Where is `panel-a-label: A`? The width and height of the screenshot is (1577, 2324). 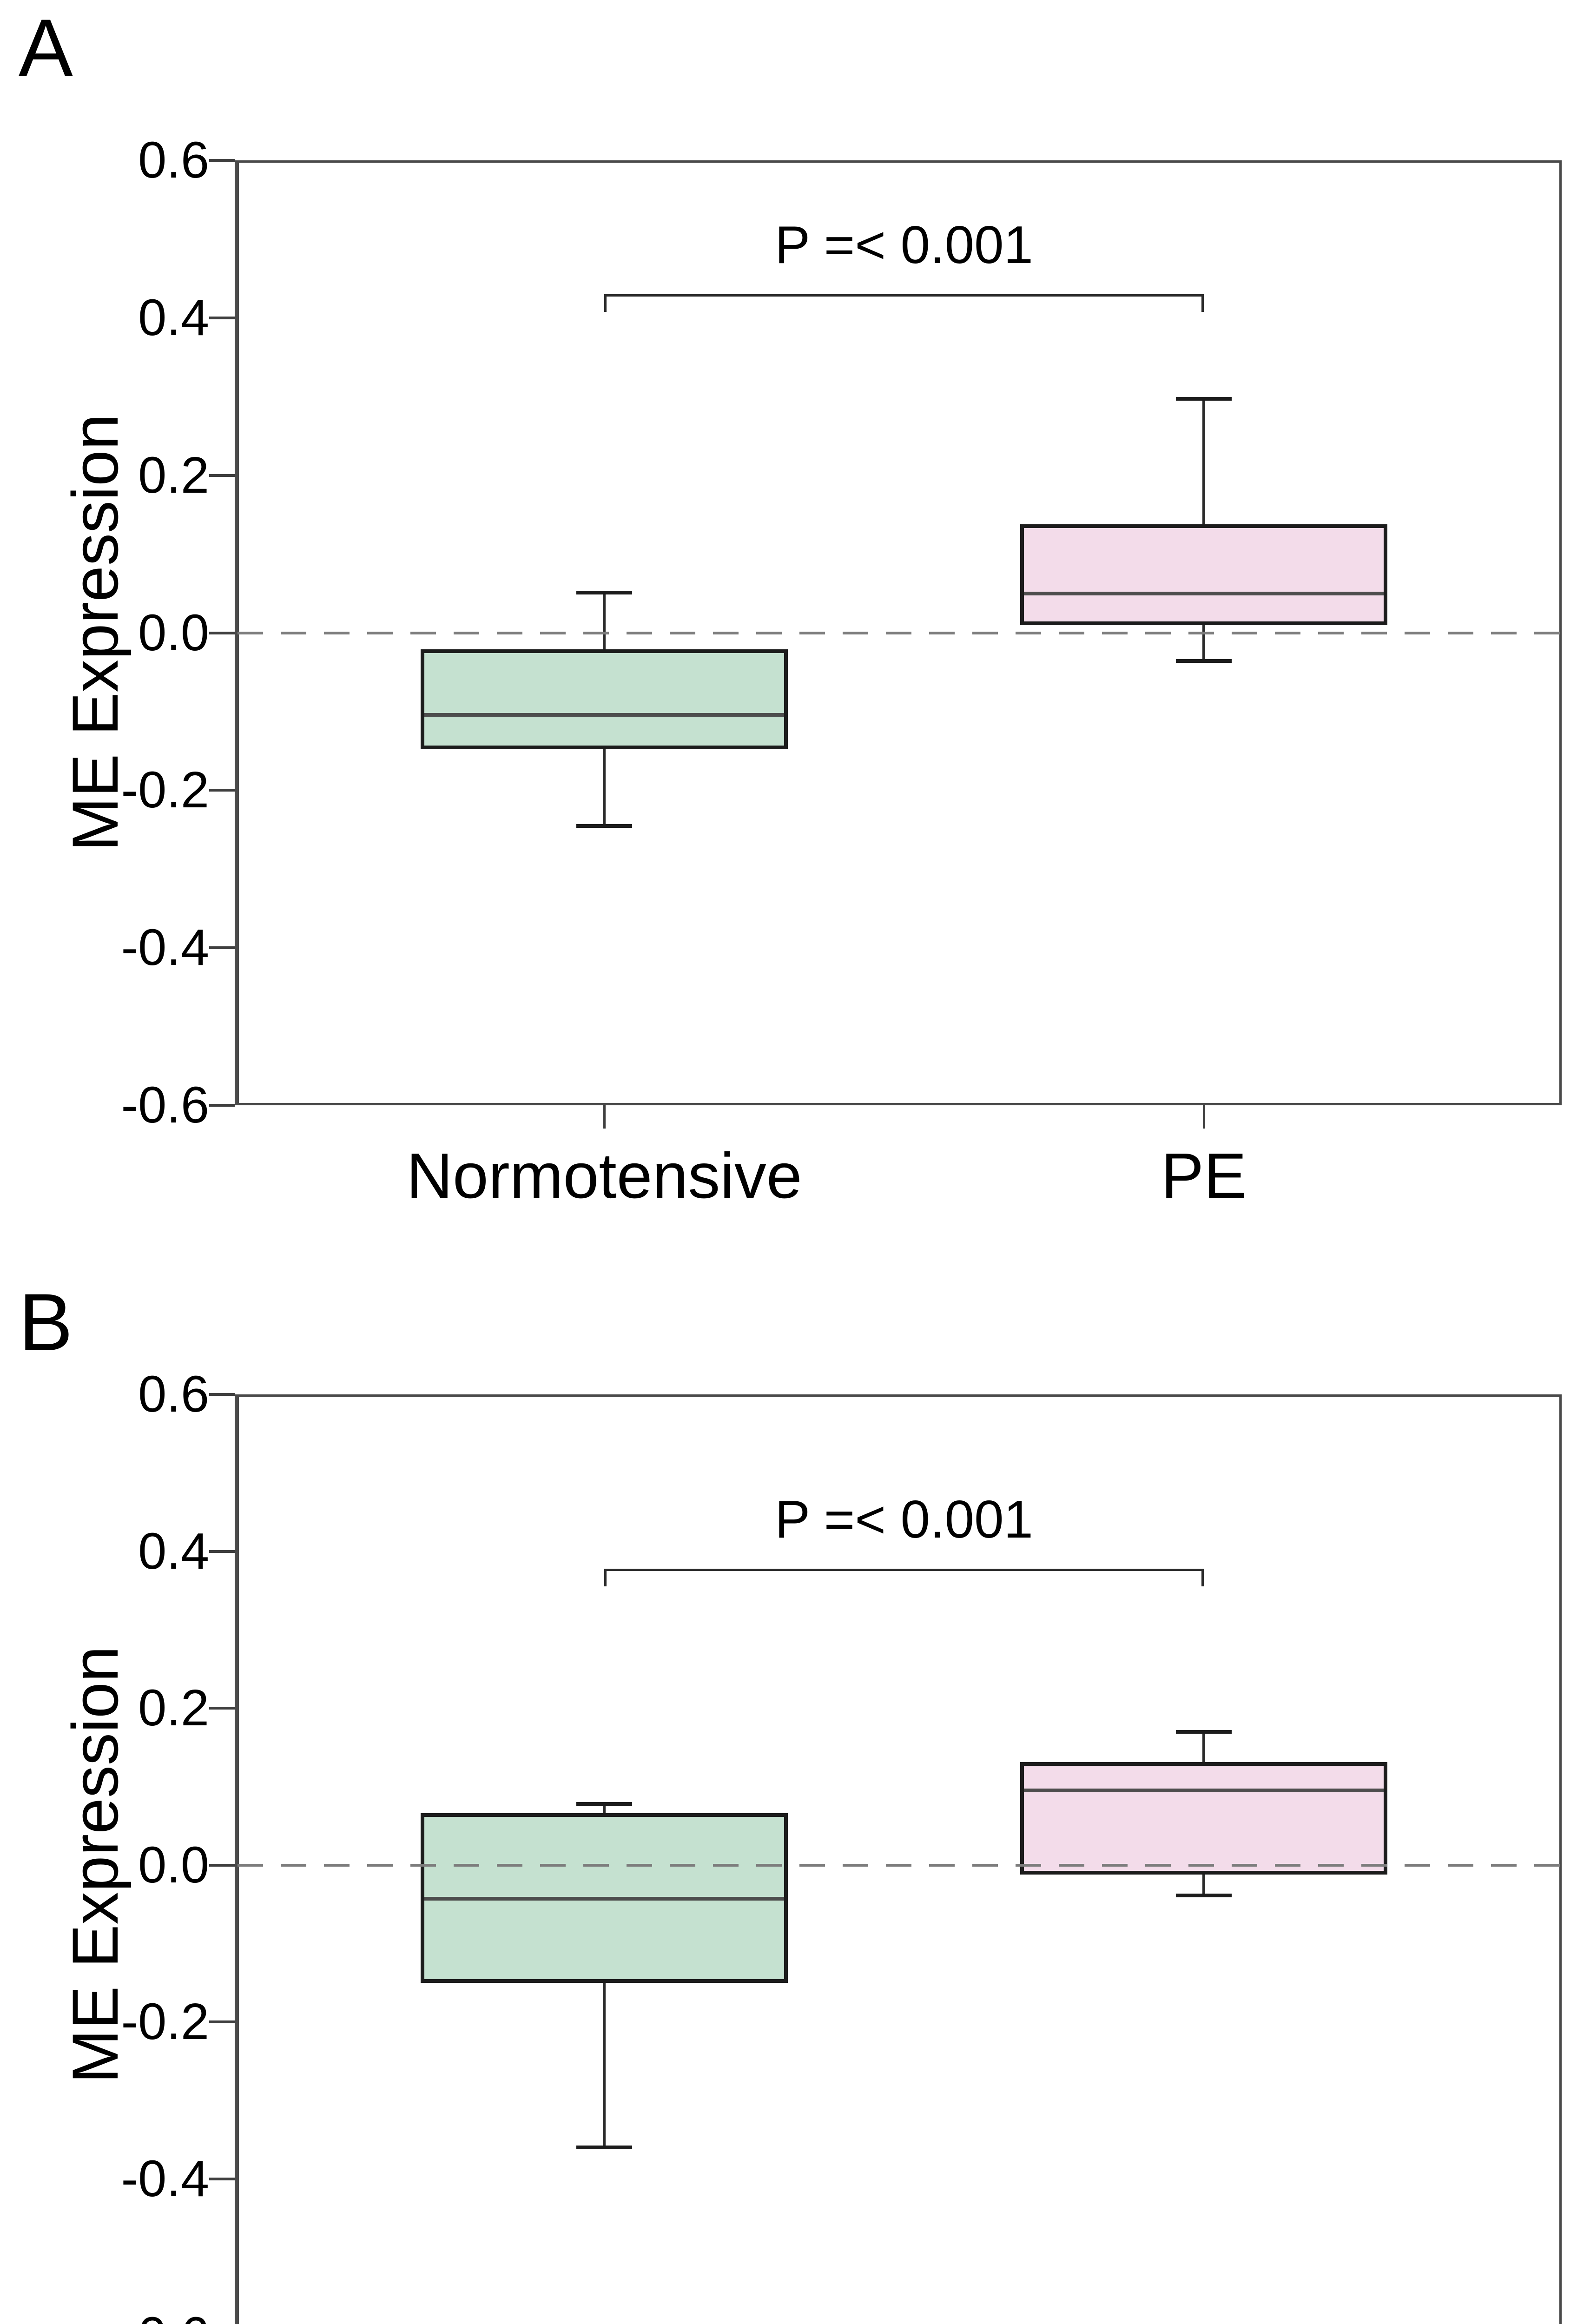
panel-a-label: A is located at coordinates (46, 48).